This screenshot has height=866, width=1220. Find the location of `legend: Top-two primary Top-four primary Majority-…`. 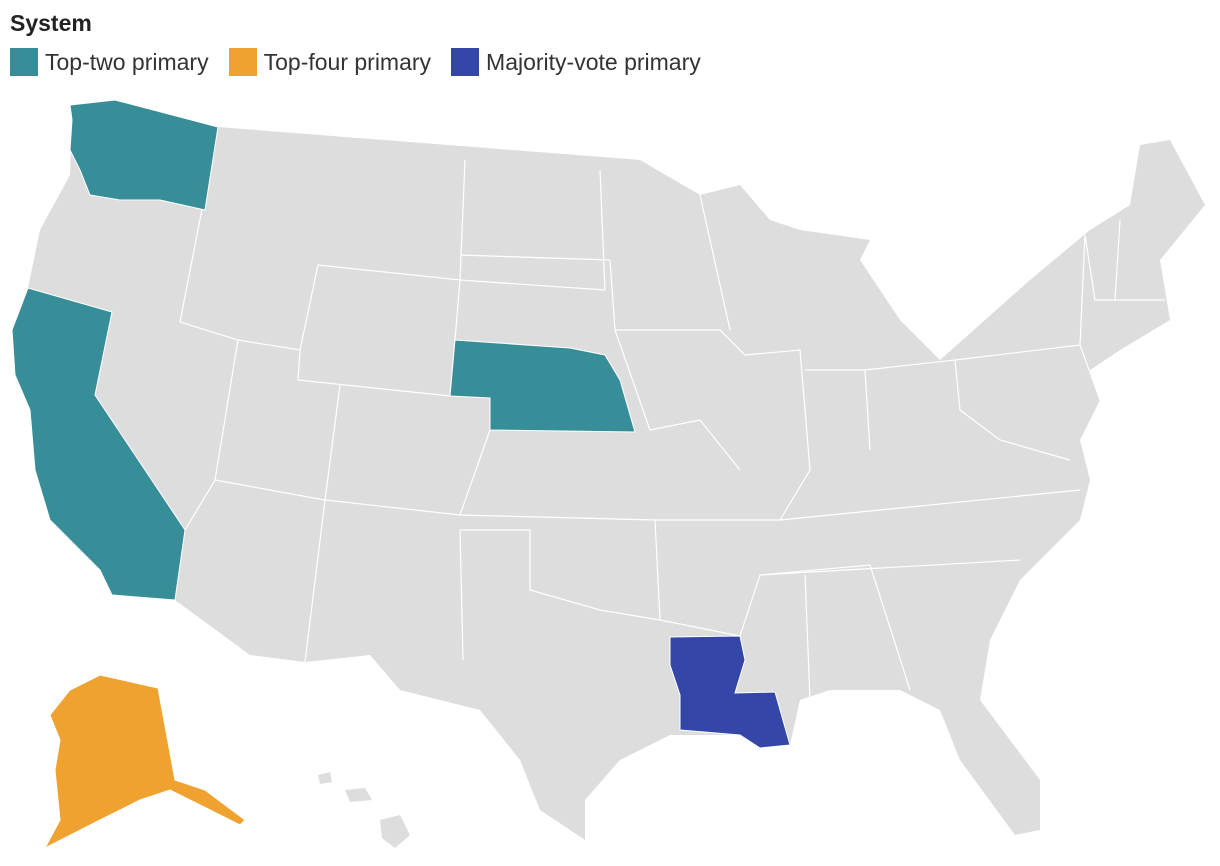

legend: Top-two primary Top-four primary Majority-… is located at coordinates (355, 62).